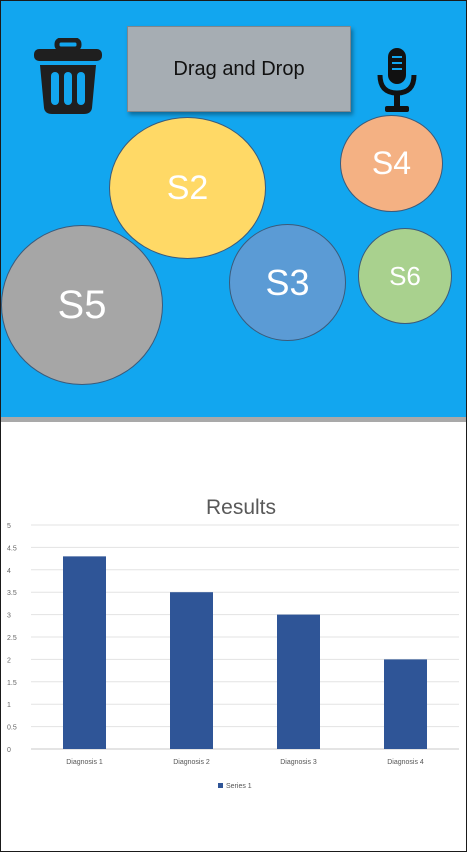  Describe the element at coordinates (12, 593) in the screenshot. I see `y-tick-label: 3.5` at that location.